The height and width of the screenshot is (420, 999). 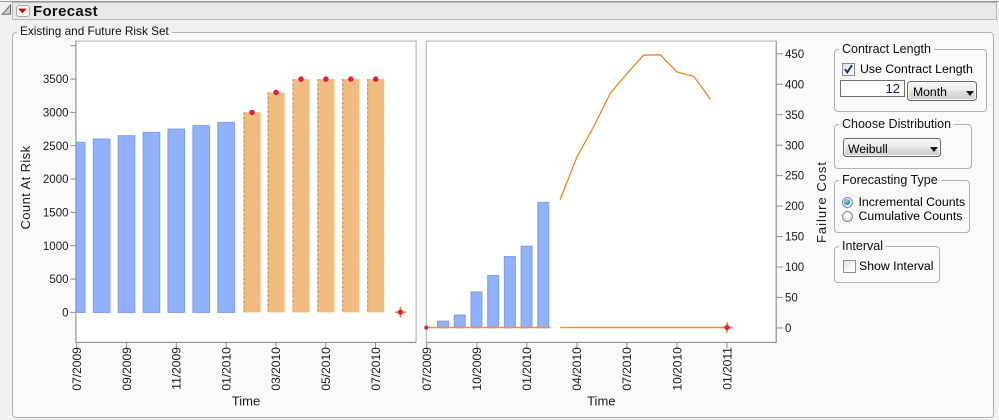 What do you see at coordinates (794, 146) in the screenshot?
I see `svg-text: 300` at bounding box center [794, 146].